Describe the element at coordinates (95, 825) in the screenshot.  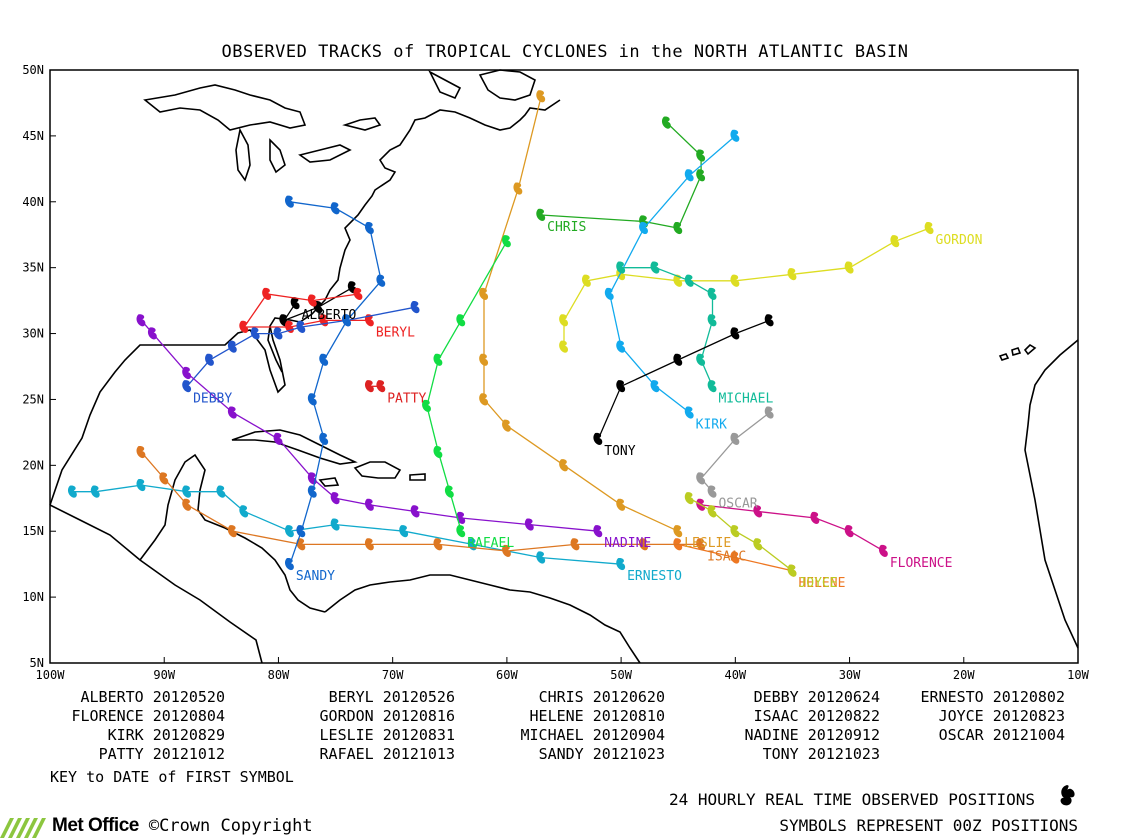
I see `brand-name: Met Office` at that location.